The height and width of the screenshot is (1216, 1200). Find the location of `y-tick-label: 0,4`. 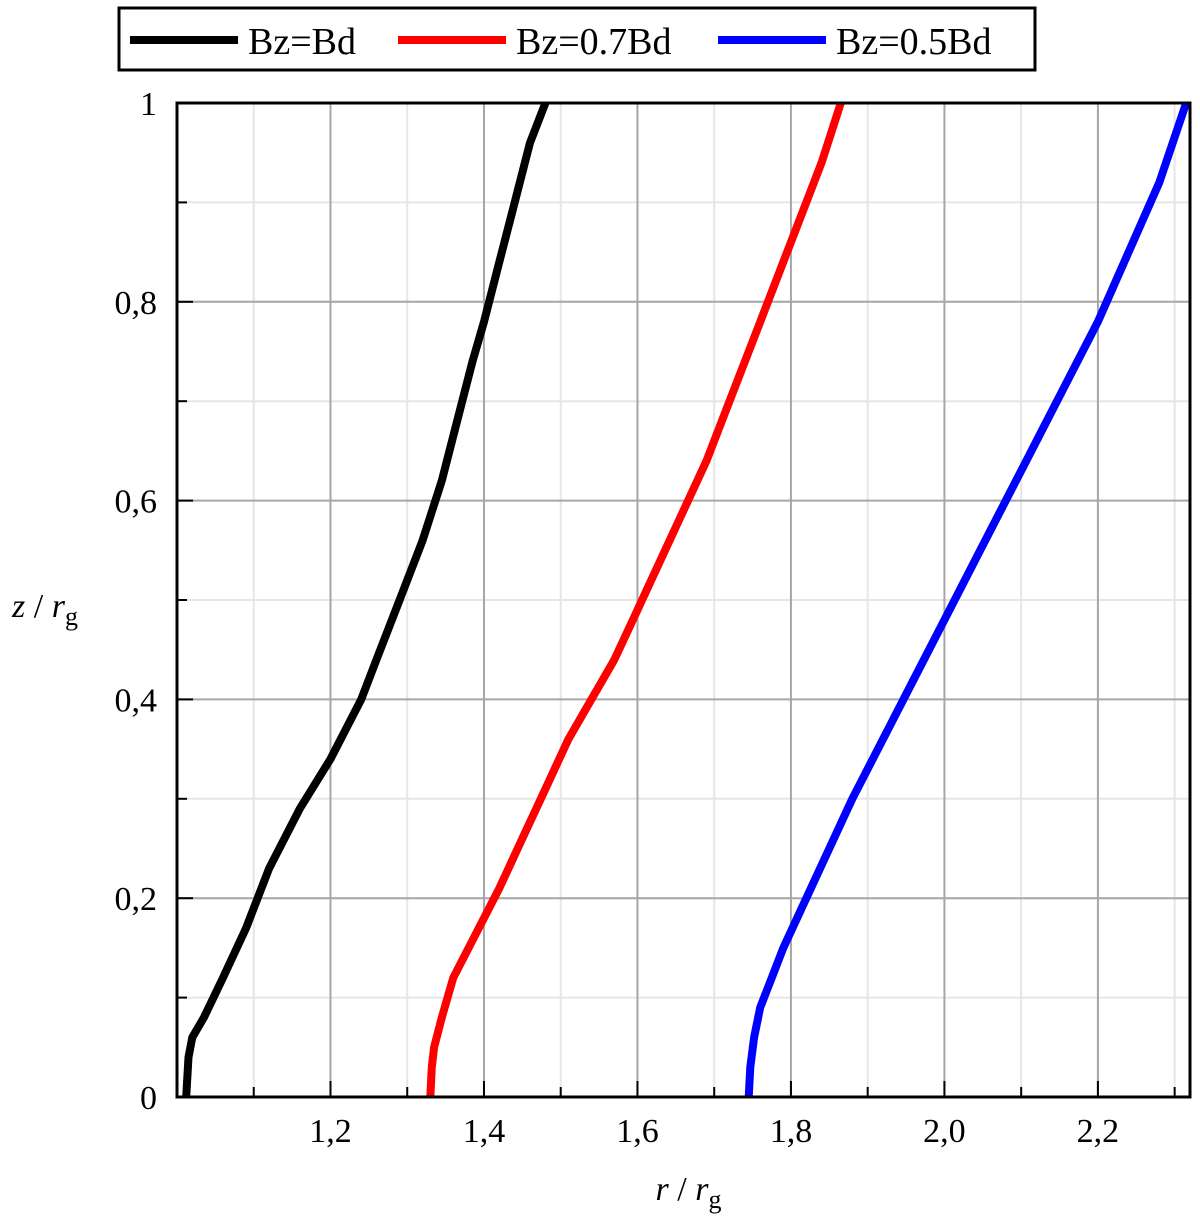

y-tick-label: 0,4 is located at coordinates (136, 700).